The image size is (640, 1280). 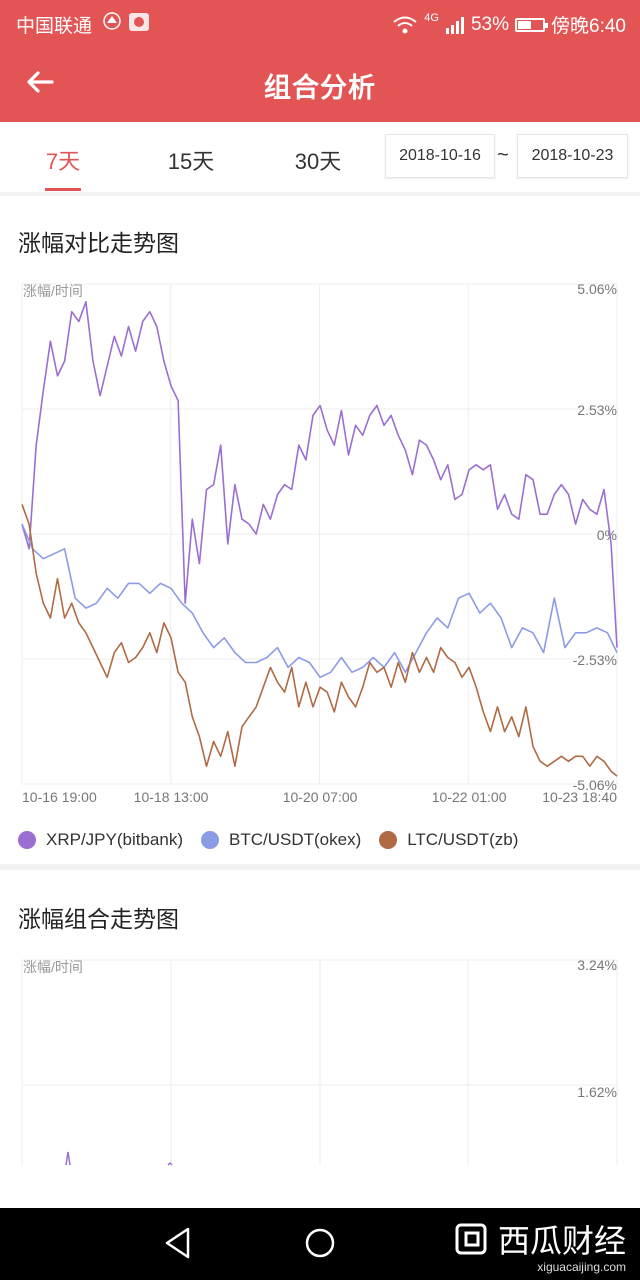 I want to click on comparison-chart-title: 涨幅对比走势图, so click(x=98, y=243).